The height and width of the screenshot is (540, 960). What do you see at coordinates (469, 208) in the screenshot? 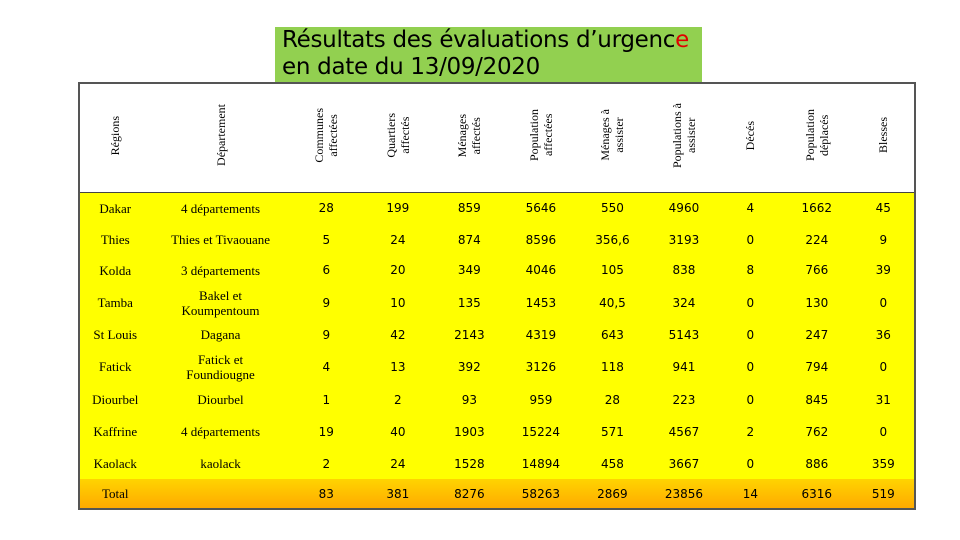
I see `value-cell: 859` at bounding box center [469, 208].